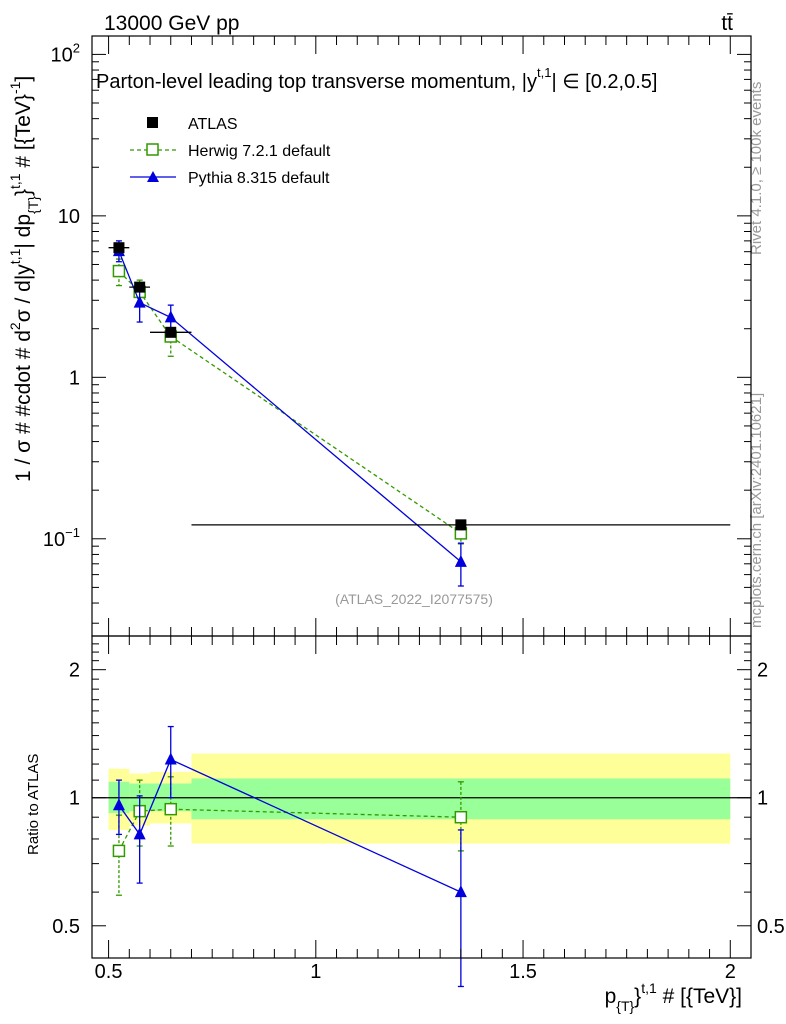  Describe the element at coordinates (66, 927) in the screenshot. I see `ratio-ytick-label-left-2: 0.5` at that location.